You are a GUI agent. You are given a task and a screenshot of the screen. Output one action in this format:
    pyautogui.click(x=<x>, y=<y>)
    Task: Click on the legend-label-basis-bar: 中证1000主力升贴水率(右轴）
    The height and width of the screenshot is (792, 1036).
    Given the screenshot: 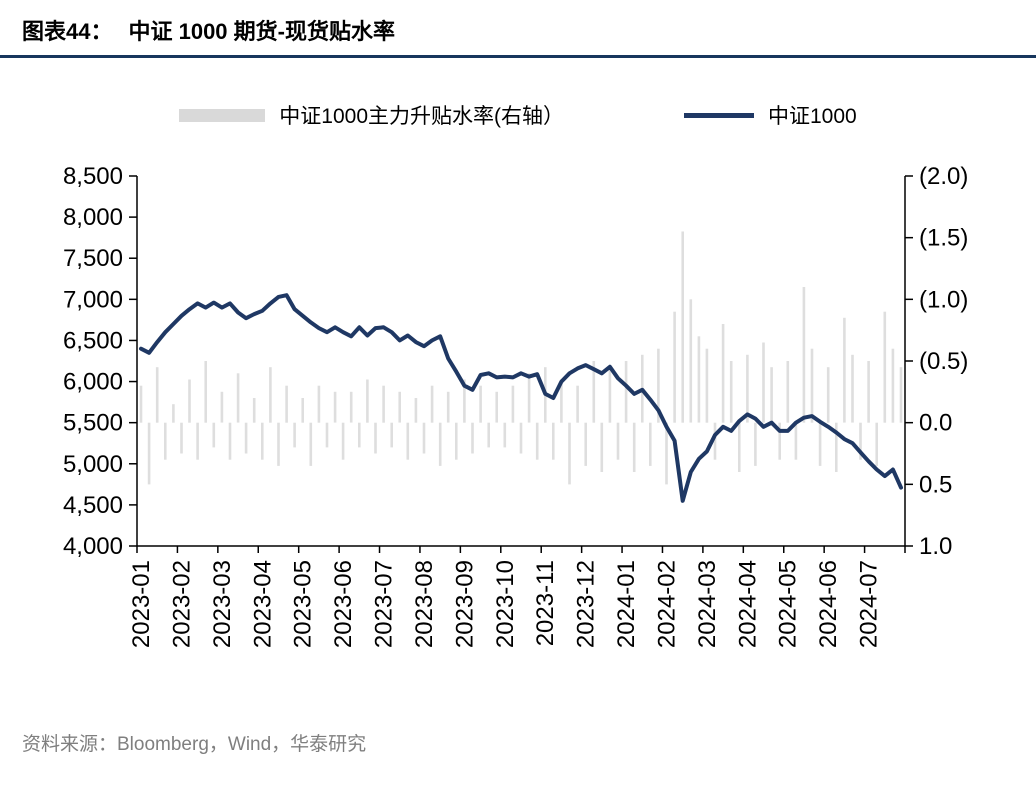 What is the action you would take?
    pyautogui.click(x=421, y=116)
    